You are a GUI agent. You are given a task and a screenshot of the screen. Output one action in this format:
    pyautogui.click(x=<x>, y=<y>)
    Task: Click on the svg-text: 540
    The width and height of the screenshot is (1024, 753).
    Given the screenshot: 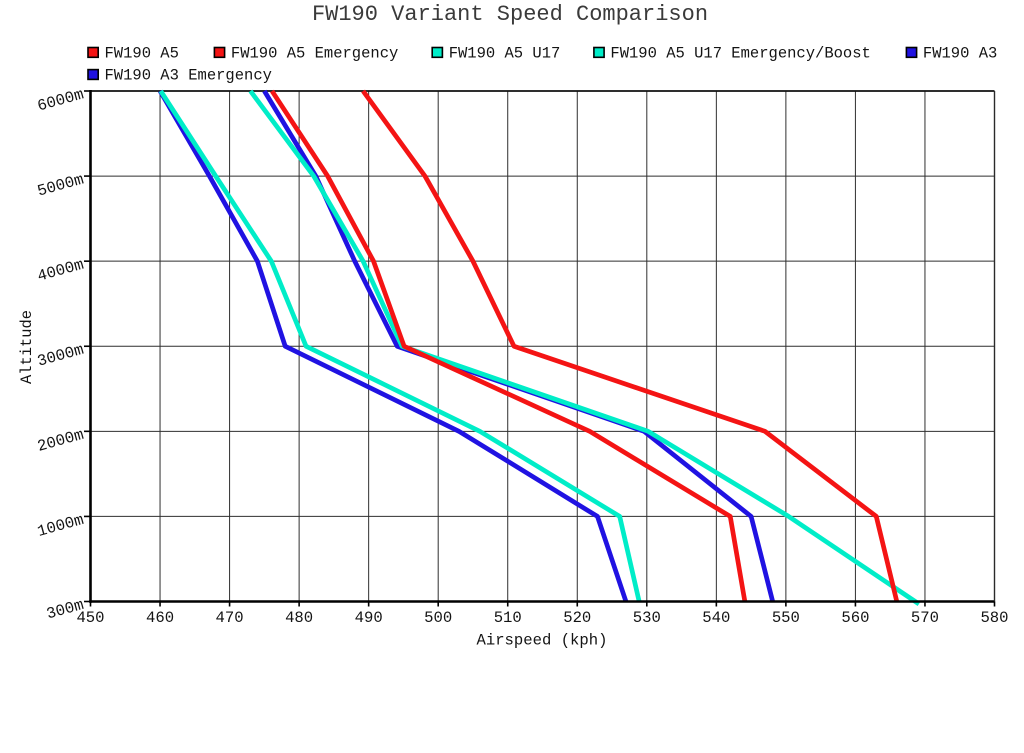 What is the action you would take?
    pyautogui.click(x=716, y=618)
    